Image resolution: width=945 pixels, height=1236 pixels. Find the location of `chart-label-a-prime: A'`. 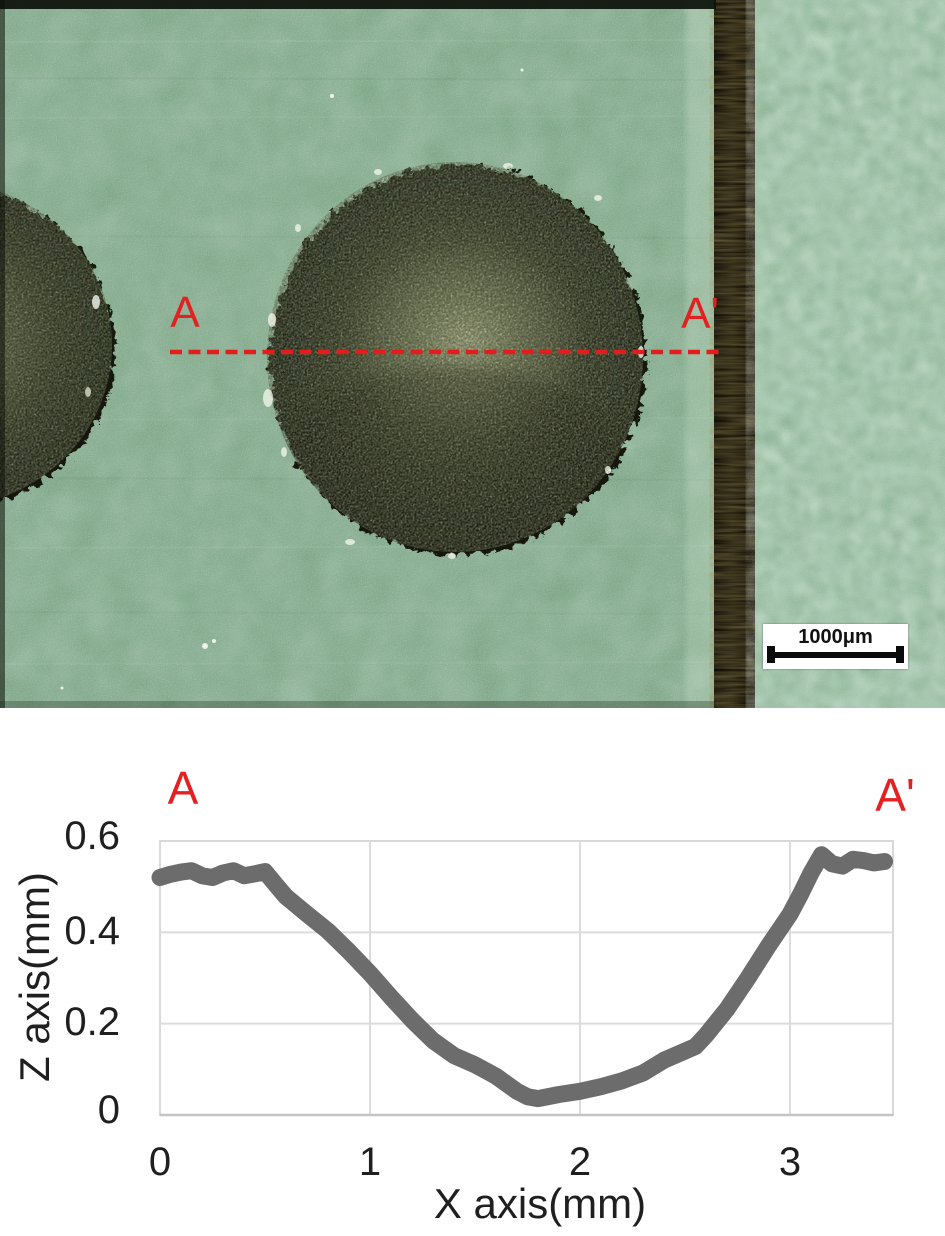

chart-label-a-prime: A' is located at coordinates (895, 795).